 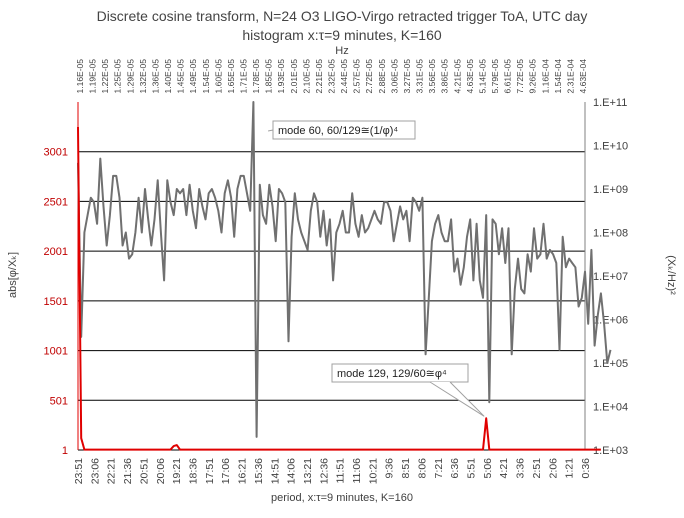 I want to click on top-tick-label: 1.32E-05, so click(x=143, y=76).